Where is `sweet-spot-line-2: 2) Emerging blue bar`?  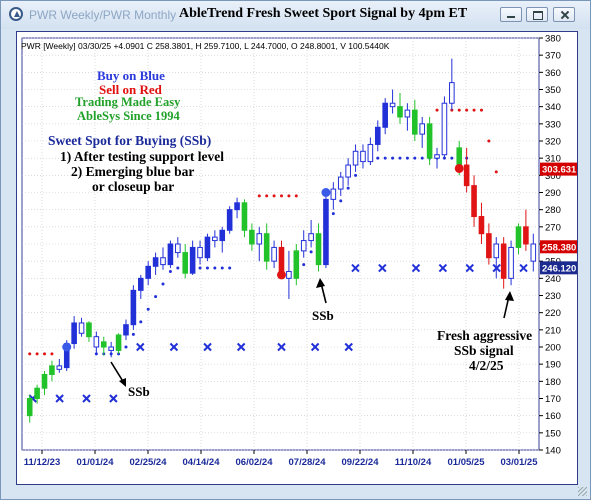
sweet-spot-line-2: 2) Emerging blue bar is located at coordinates (133, 171).